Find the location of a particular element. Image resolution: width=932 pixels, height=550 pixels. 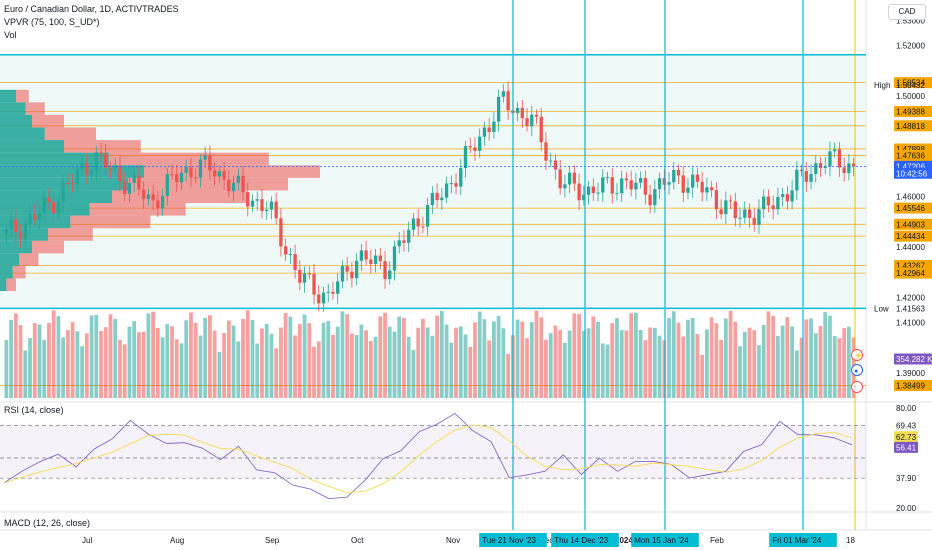

rsi-ma-line is located at coordinates (428, 459).